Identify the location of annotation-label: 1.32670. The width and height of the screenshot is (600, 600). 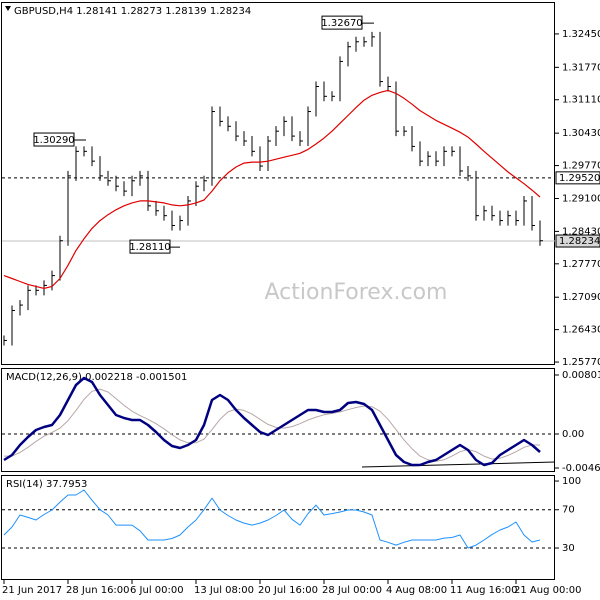
(341, 23).